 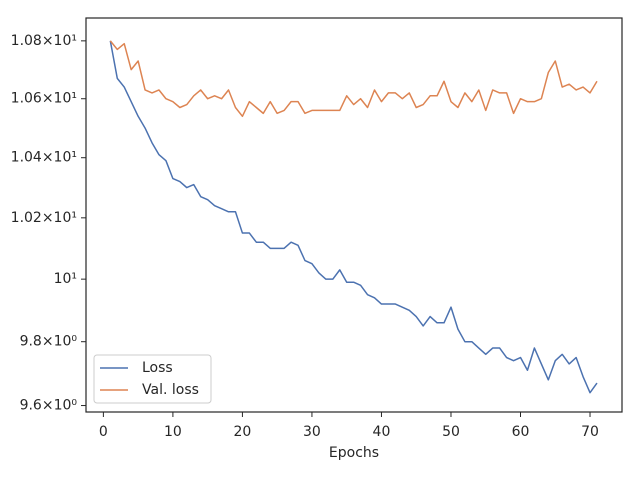 What do you see at coordinates (44, 218) in the screenshot?
I see `y-tick-label: 1.02×10¹` at bounding box center [44, 218].